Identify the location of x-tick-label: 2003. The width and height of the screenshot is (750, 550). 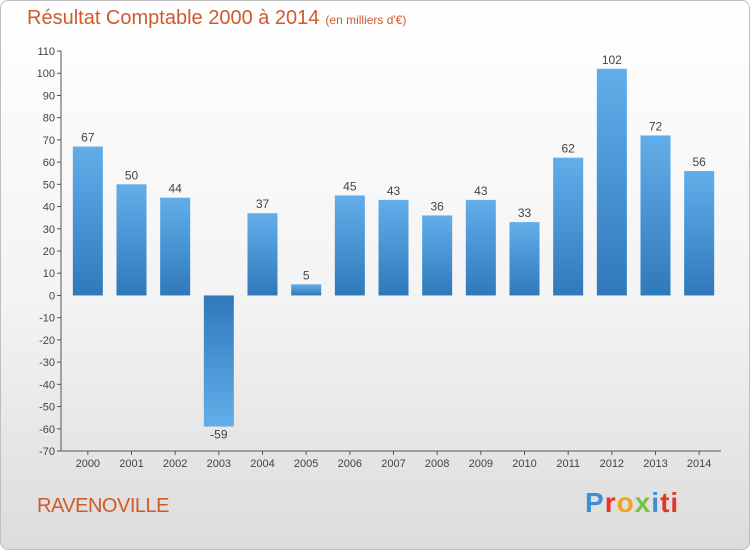
(219, 464).